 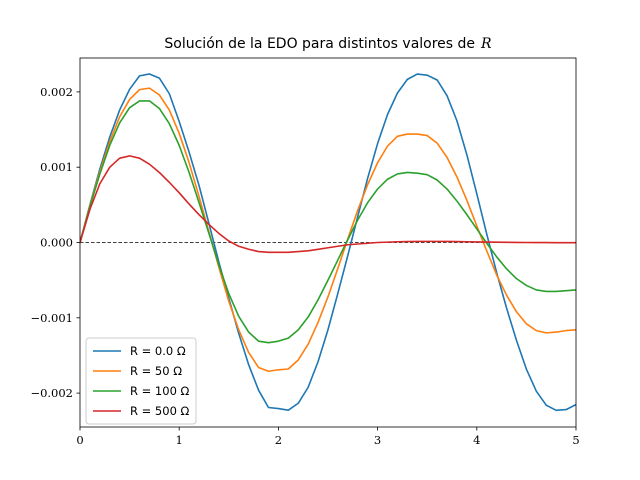 I want to click on legend-box, so click(x=141, y=381).